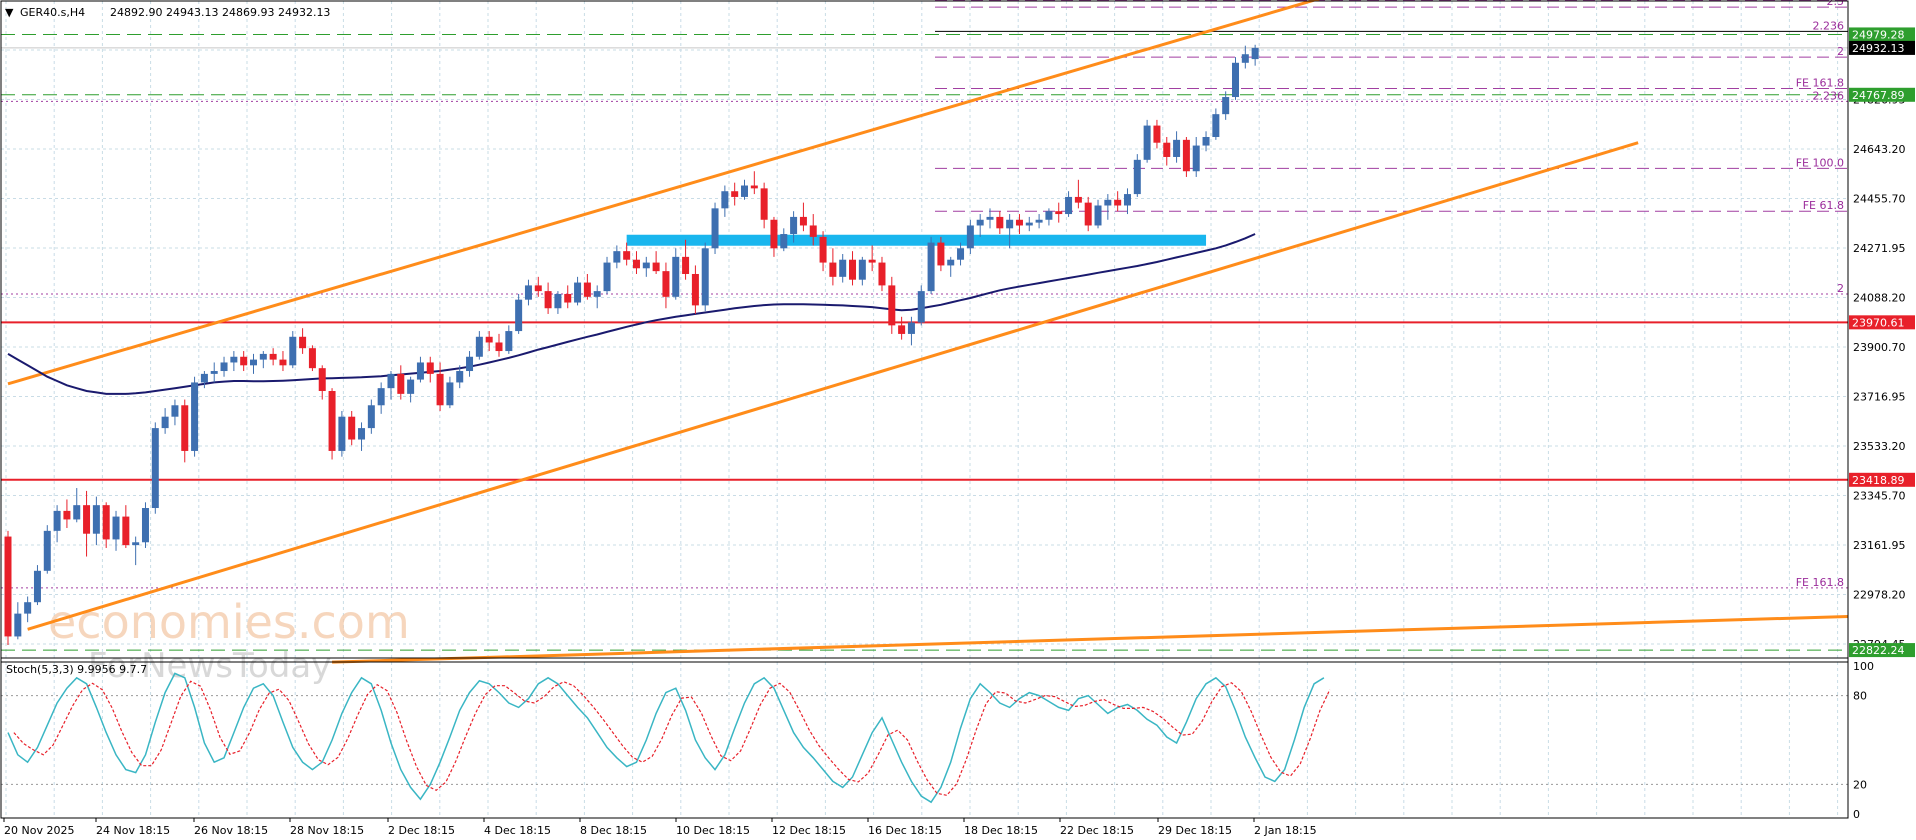  I want to click on x-tick-label: 20 Nov 2025, so click(39, 830).